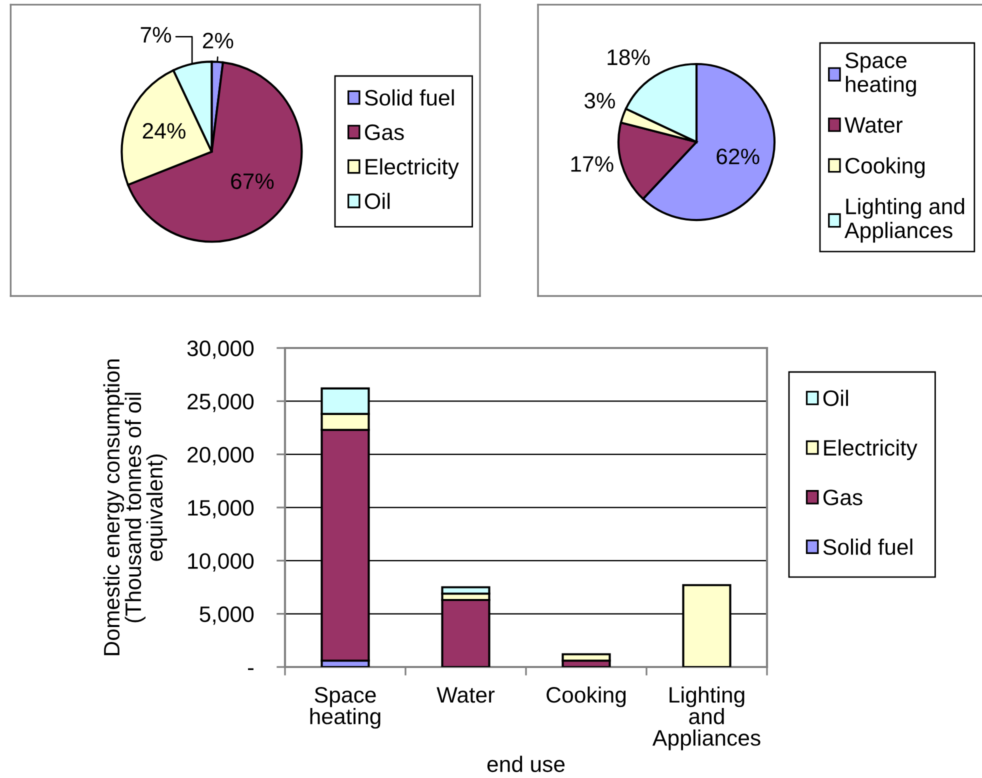  Describe the element at coordinates (252, 181) in the screenshot. I see `data-label: 67%` at that location.